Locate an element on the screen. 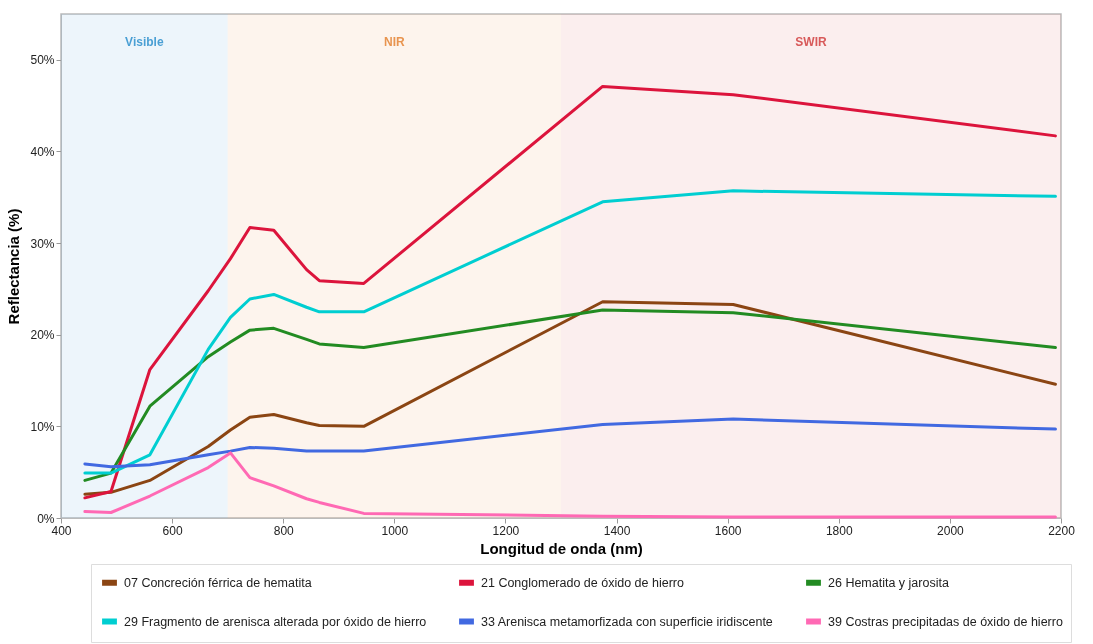  x-tick-label: 2200 is located at coordinates (1062, 530).